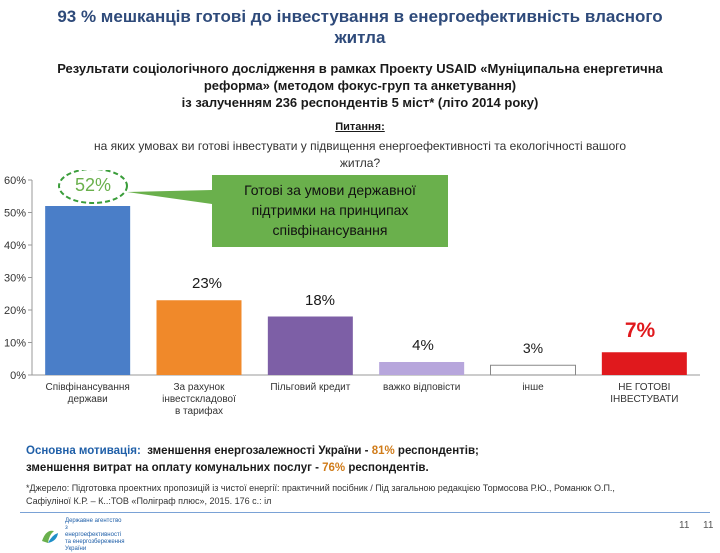 This screenshot has height=553, width=720. I want to click on question-line: житла?, so click(360, 163).